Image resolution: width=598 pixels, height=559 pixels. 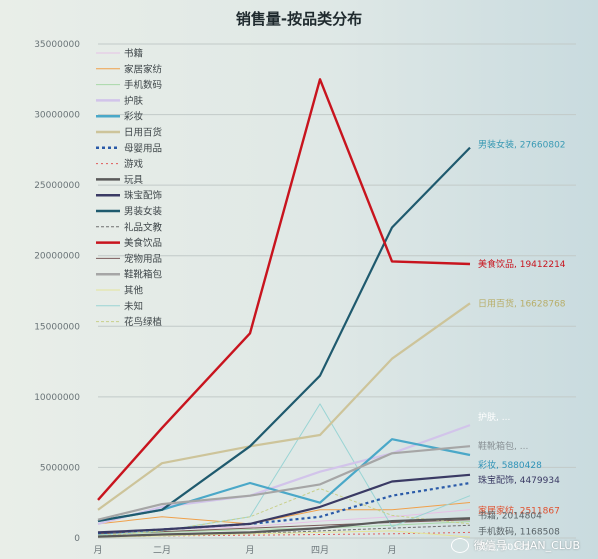 What do you see at coordinates (77, 539) in the screenshot?
I see `y-tick-label: 0` at bounding box center [77, 539].